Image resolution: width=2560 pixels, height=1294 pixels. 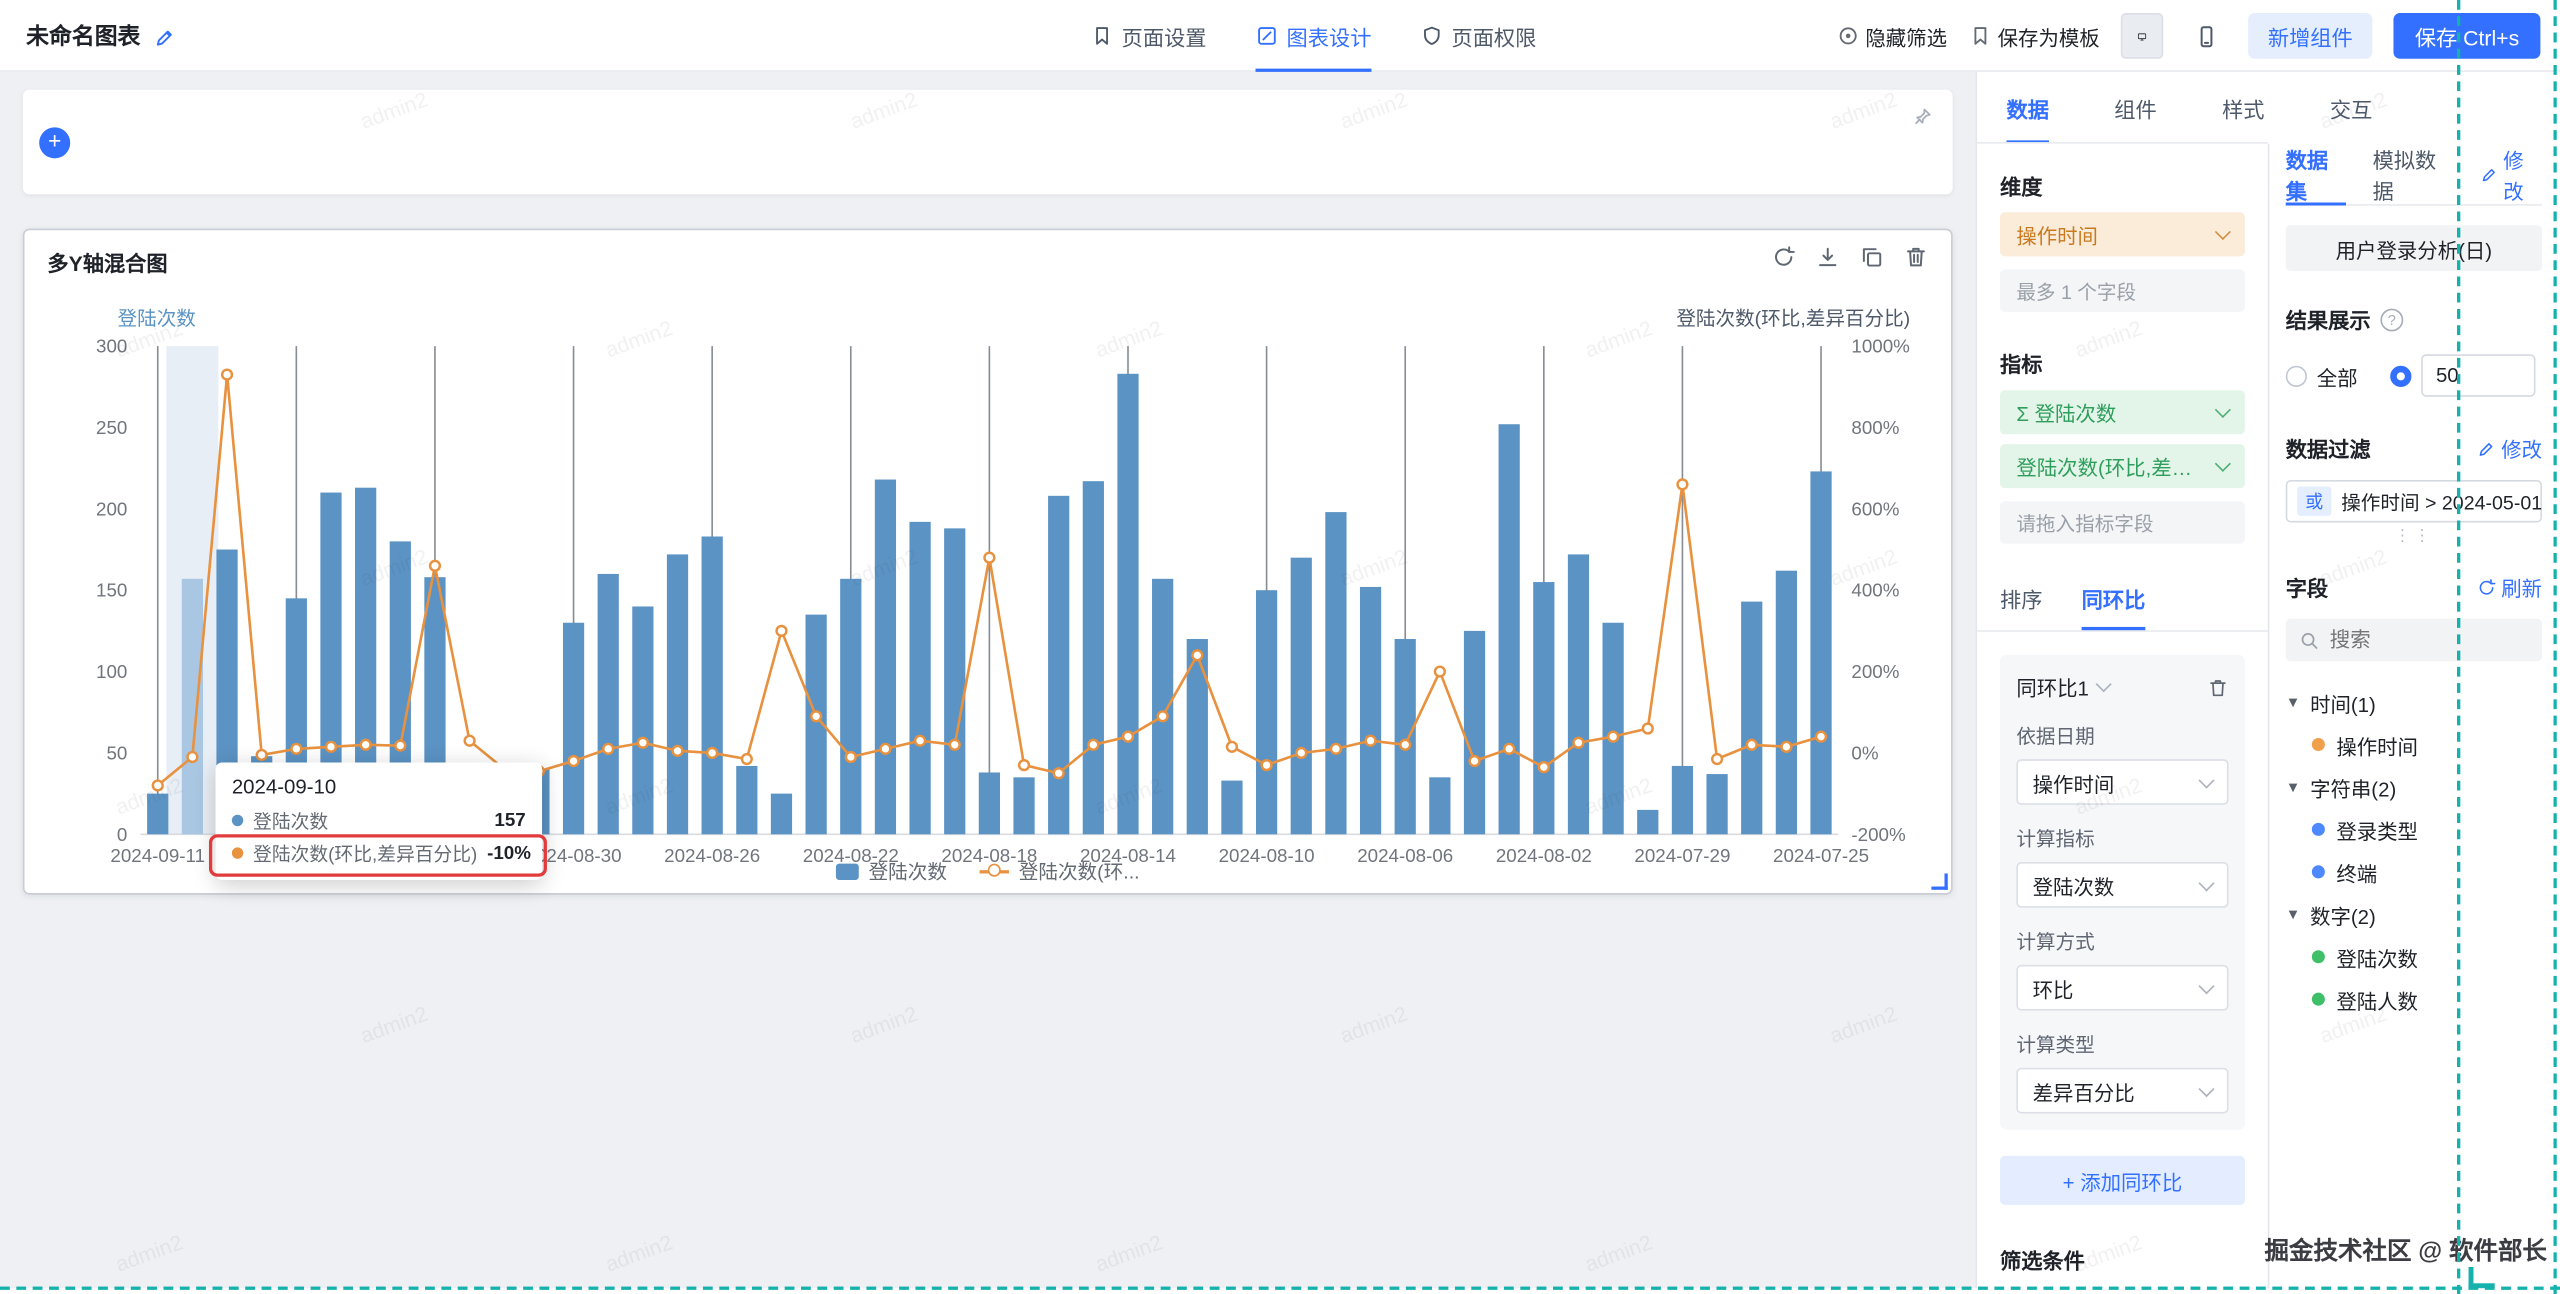 I want to click on filter-condition-box: 或 操作时间 > 2024-05-01, so click(x=2413, y=501).